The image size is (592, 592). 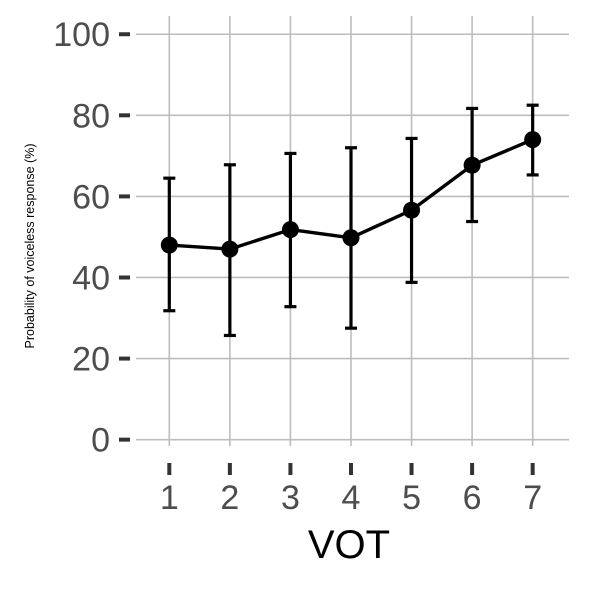 What do you see at coordinates (351, 498) in the screenshot?
I see `x-tick-label-4: 4` at bounding box center [351, 498].